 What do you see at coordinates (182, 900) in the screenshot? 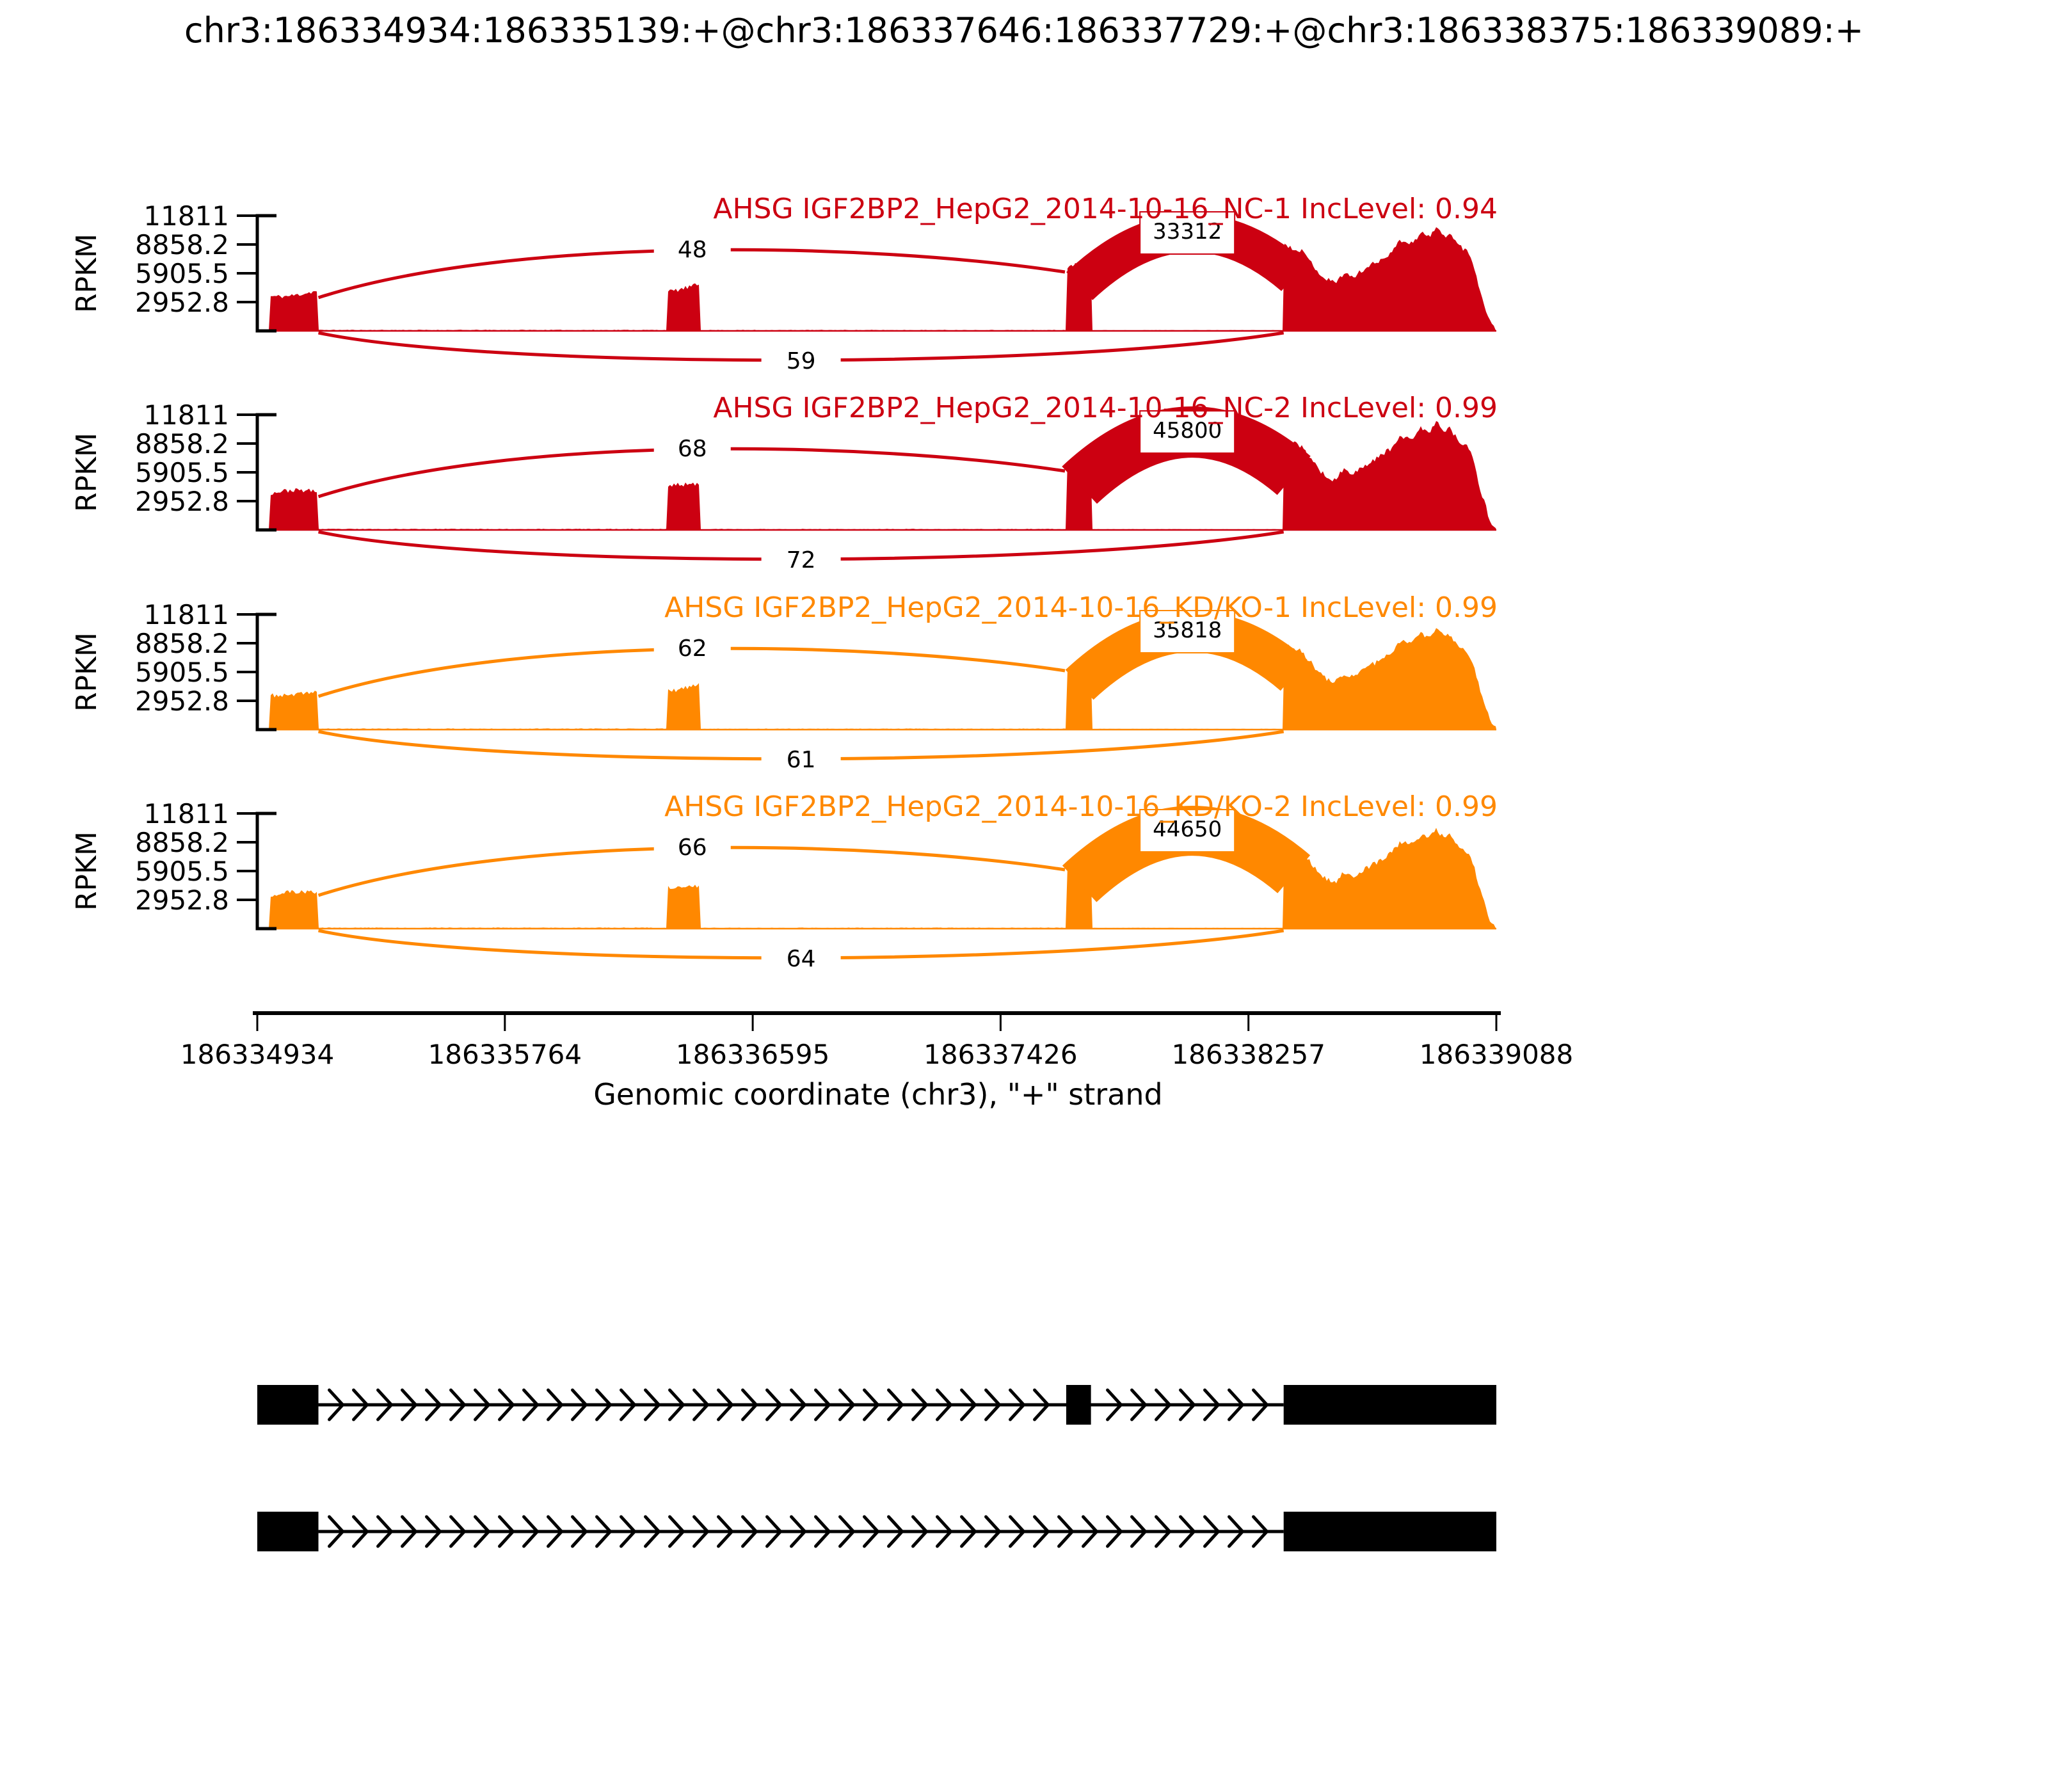
I see `y-tick-label: 2952.8` at bounding box center [182, 900].